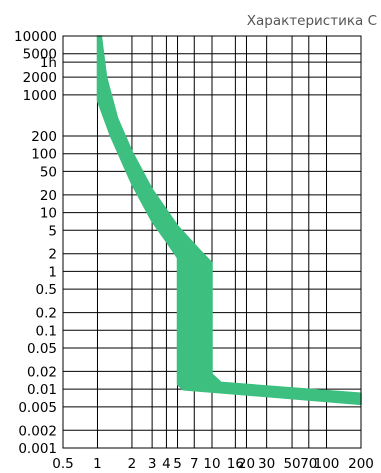 This screenshot has height=473, width=381. I want to click on y-tick-label: 0.5, so click(46, 290).